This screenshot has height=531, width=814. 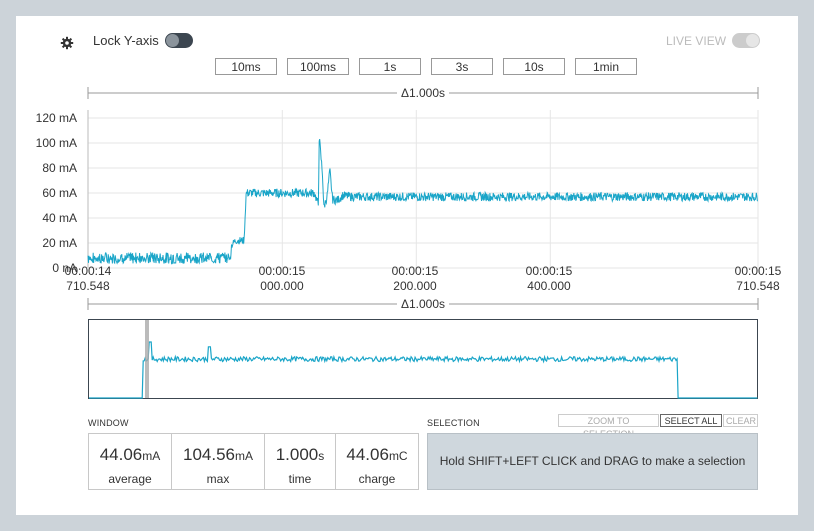 What do you see at coordinates (56, 118) in the screenshot?
I see `y-tick-label: 120 mA` at bounding box center [56, 118].